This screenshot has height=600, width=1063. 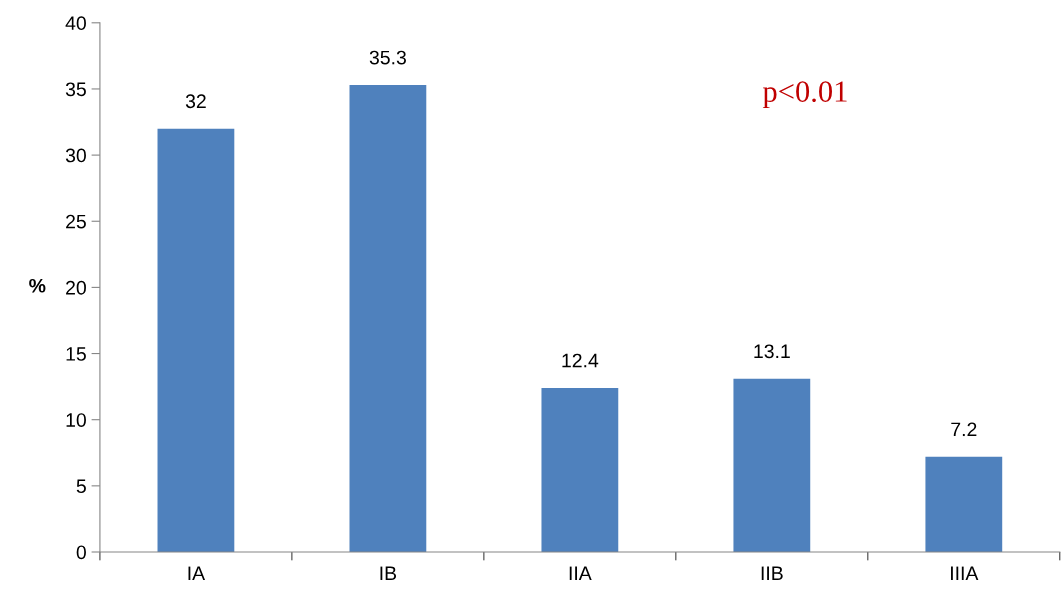 What do you see at coordinates (81, 552) in the screenshot?
I see `y-tick-label: 0` at bounding box center [81, 552].